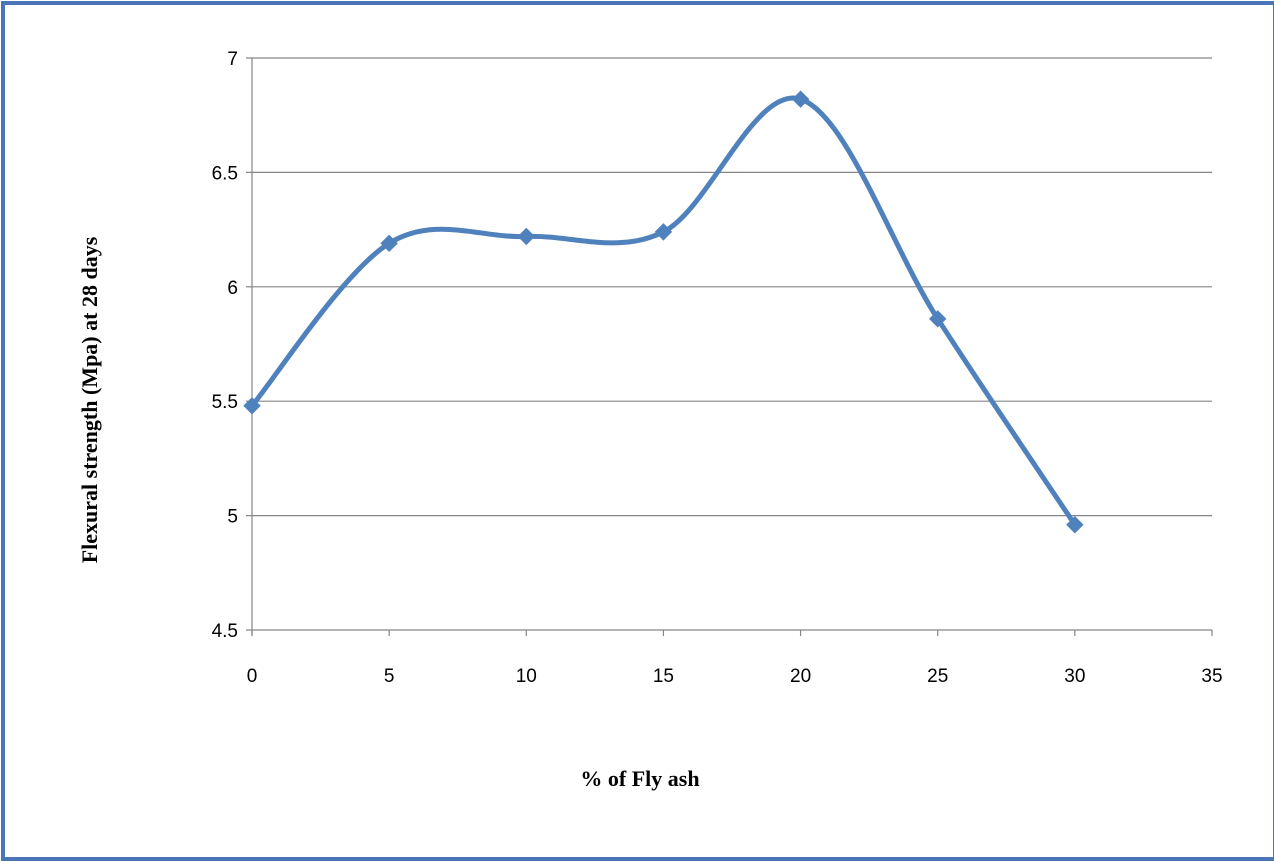  What do you see at coordinates (225, 402) in the screenshot?
I see `y-tick-label: 5.5` at bounding box center [225, 402].